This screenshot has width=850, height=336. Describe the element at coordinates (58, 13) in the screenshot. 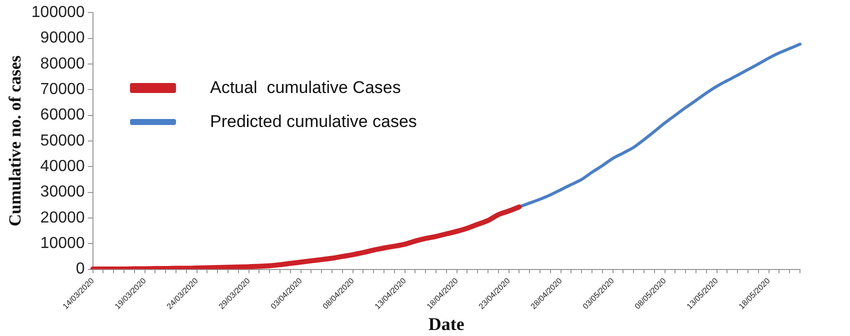

I see `y-tick-label: 100000` at that location.